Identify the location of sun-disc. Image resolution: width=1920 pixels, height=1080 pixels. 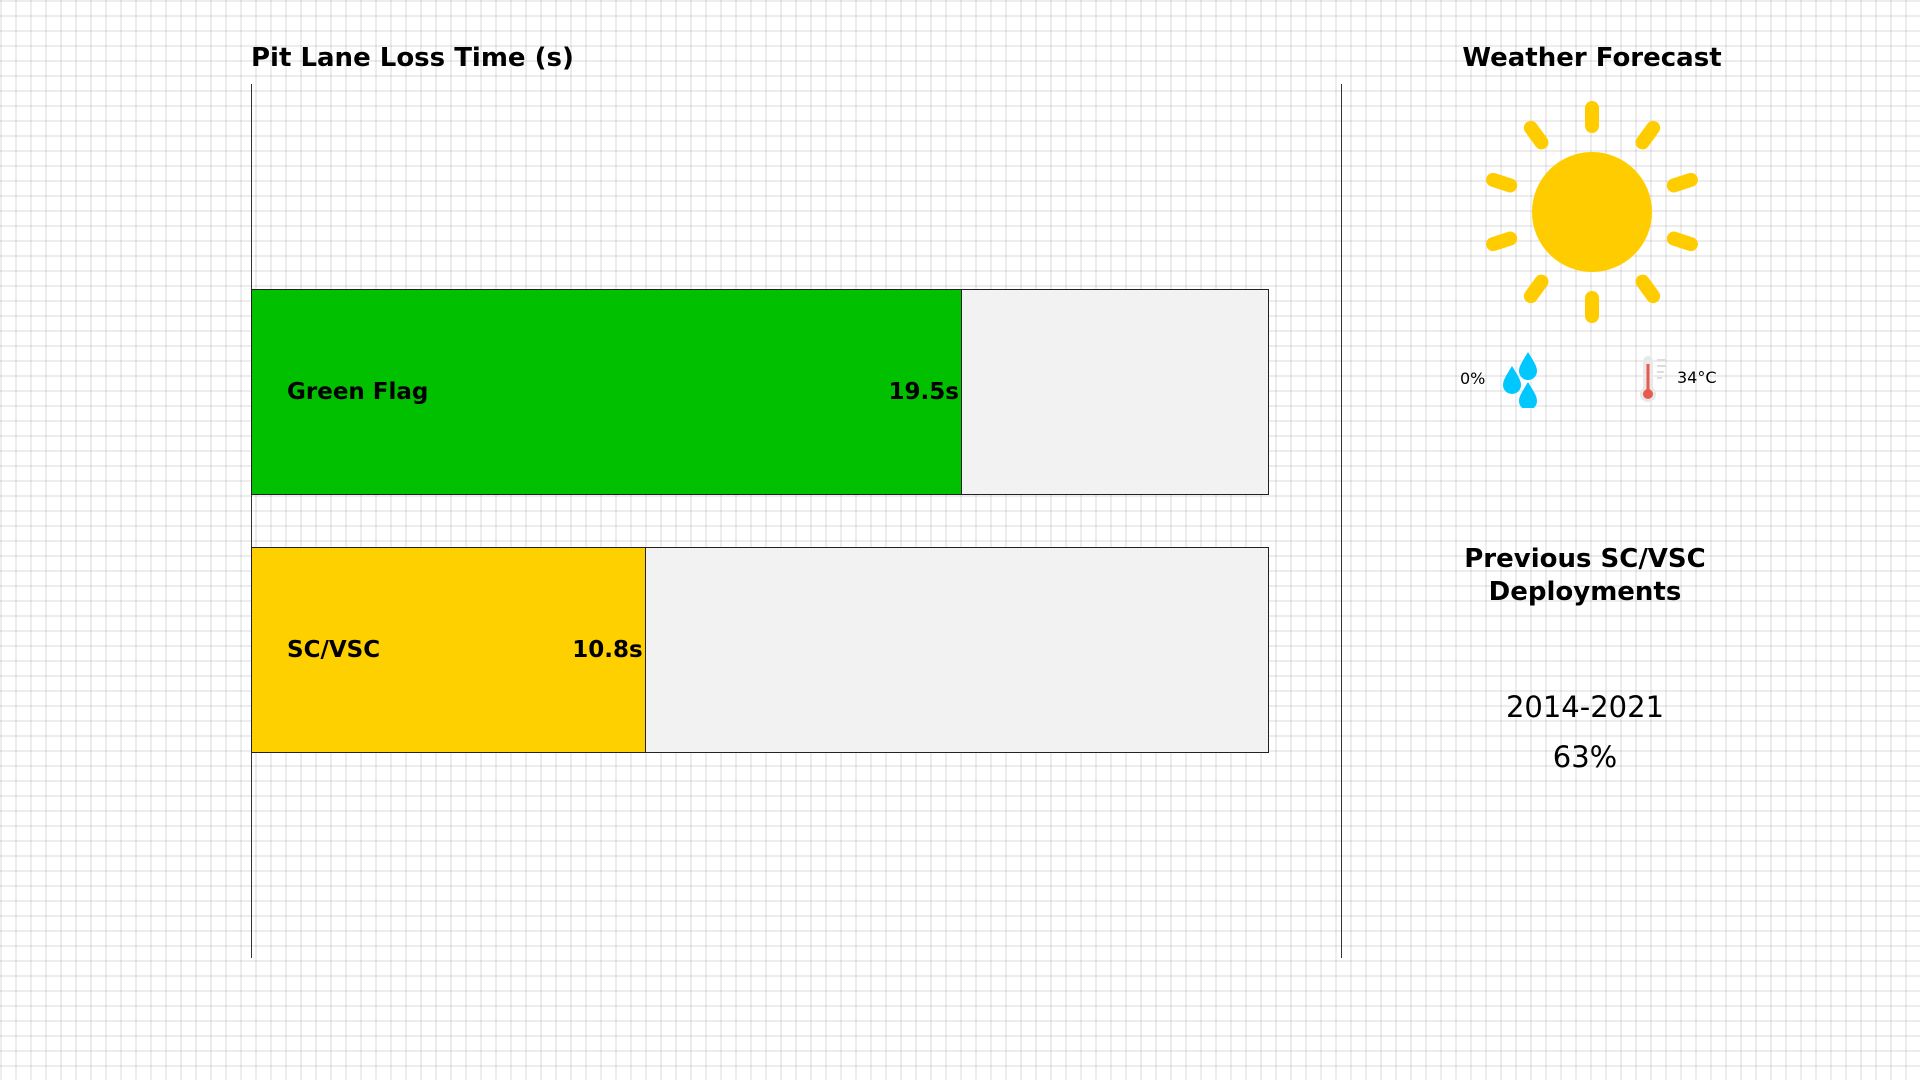
(1592, 212).